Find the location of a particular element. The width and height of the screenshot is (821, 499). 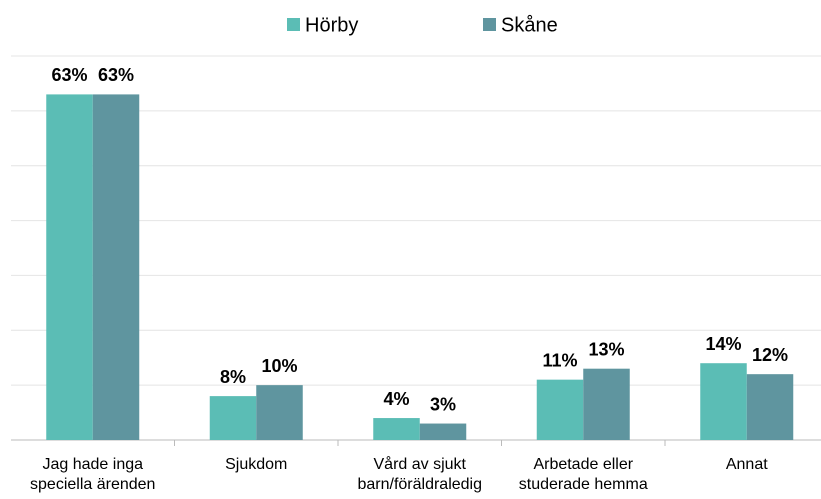

value-label: 8% is located at coordinates (233, 377).